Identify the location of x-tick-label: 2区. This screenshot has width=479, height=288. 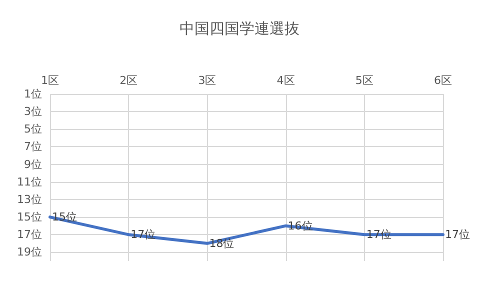
(129, 80).